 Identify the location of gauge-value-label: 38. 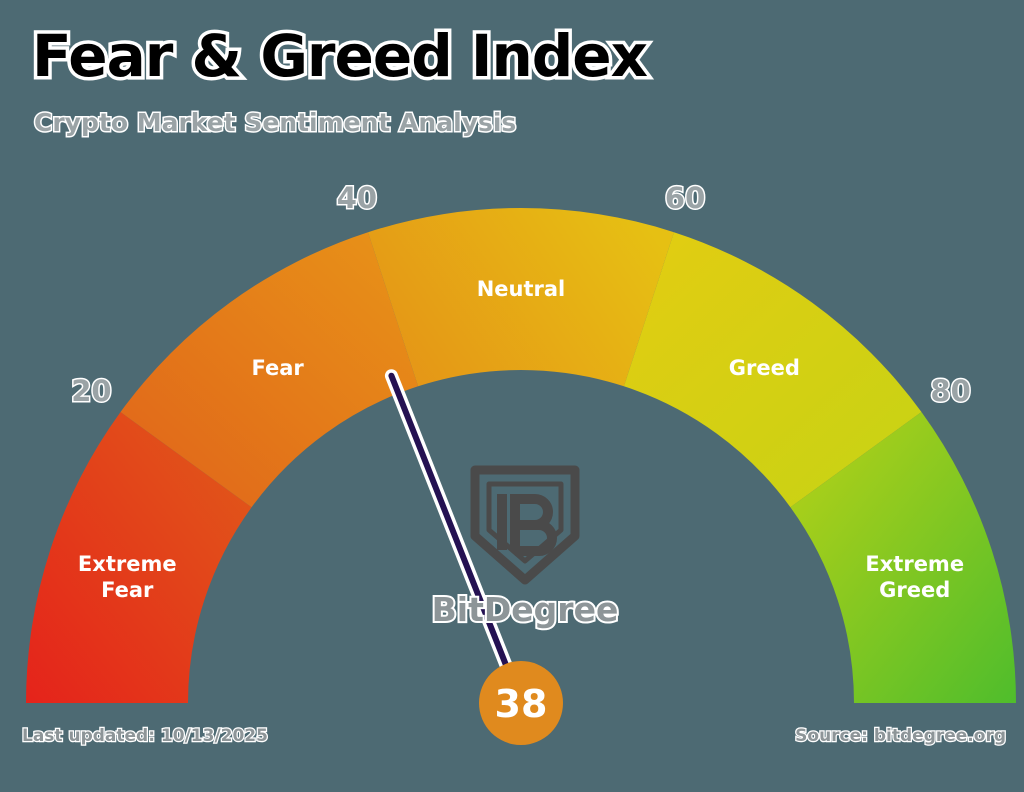
(521, 704).